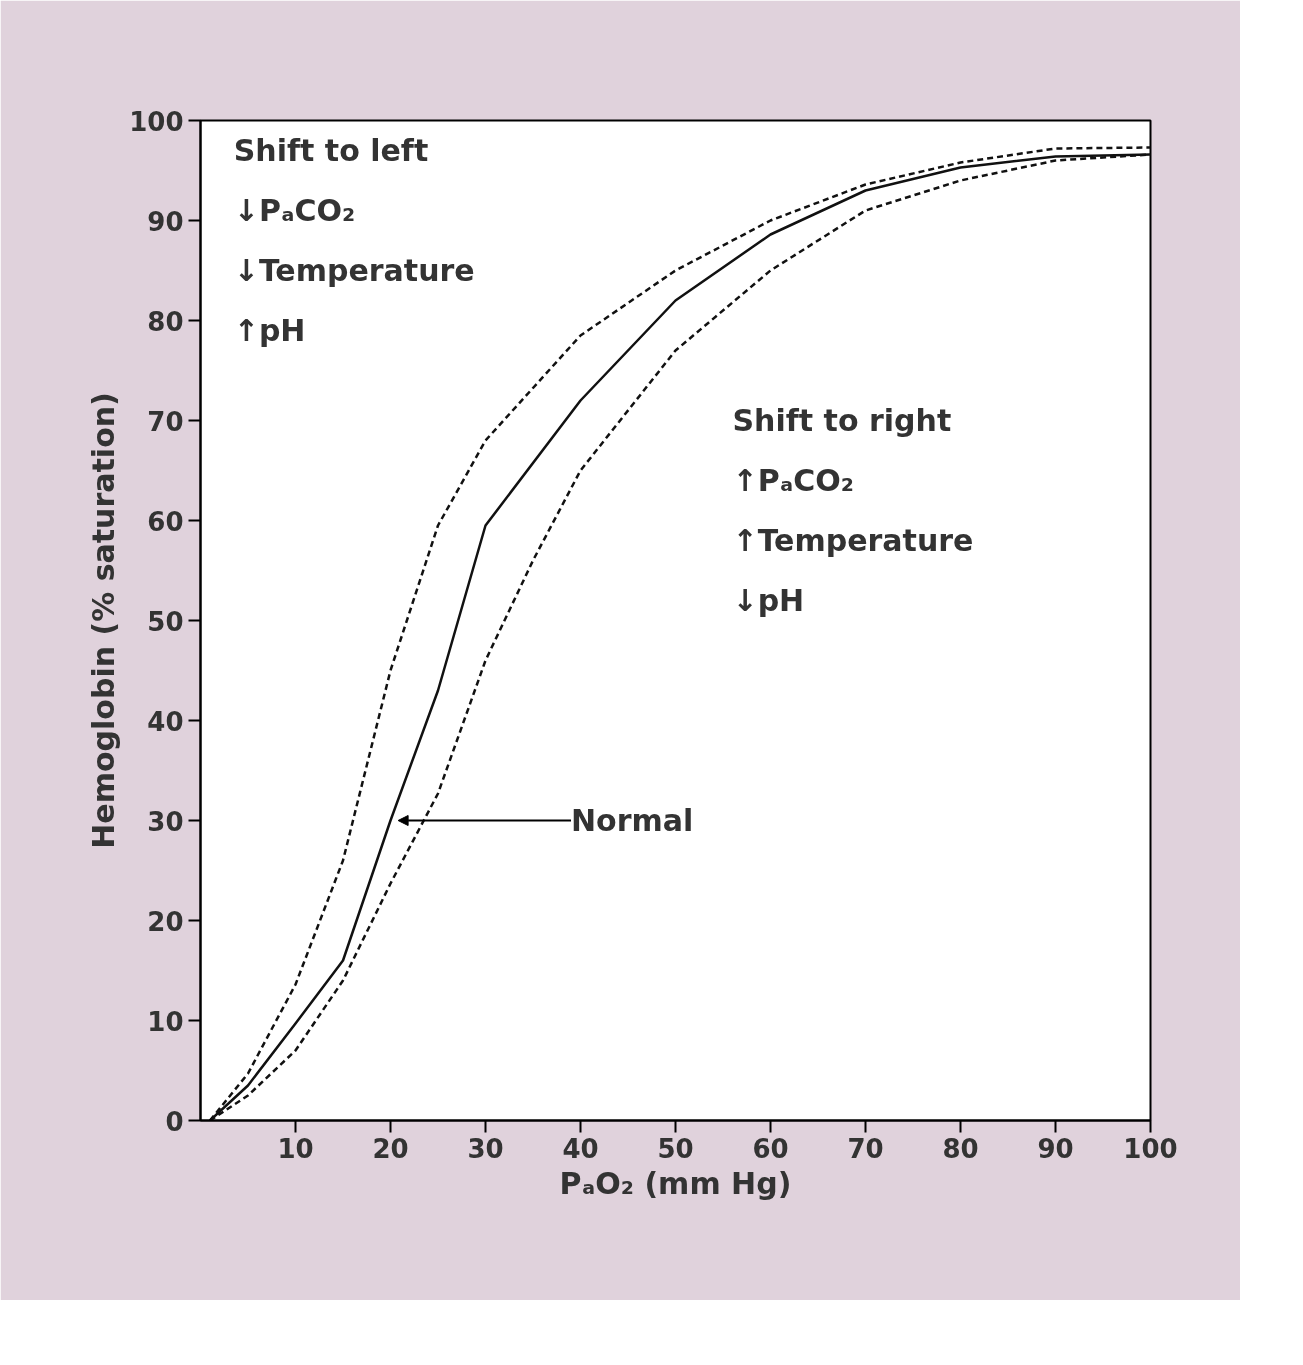  I want to click on y-tick-label: 70, so click(165, 421).